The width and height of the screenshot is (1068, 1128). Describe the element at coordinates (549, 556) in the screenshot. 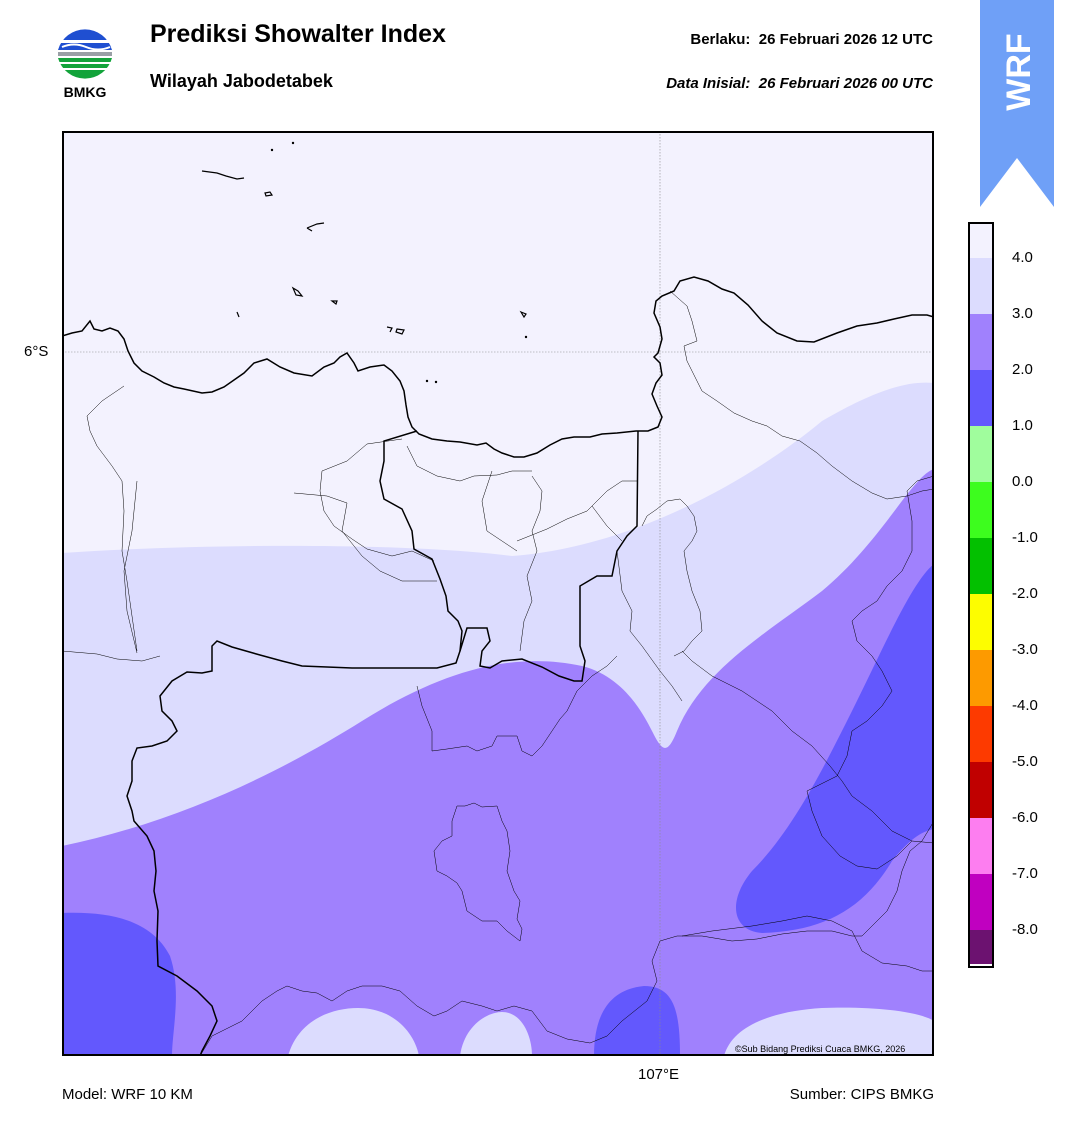

I see `province-border` at that location.